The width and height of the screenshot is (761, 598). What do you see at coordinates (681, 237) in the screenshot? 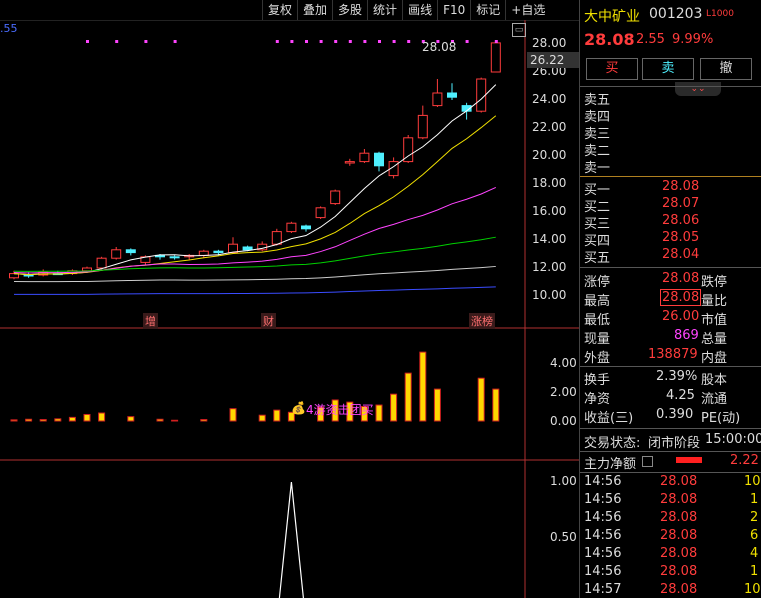
I see `bid-price: 28.05` at bounding box center [681, 237].